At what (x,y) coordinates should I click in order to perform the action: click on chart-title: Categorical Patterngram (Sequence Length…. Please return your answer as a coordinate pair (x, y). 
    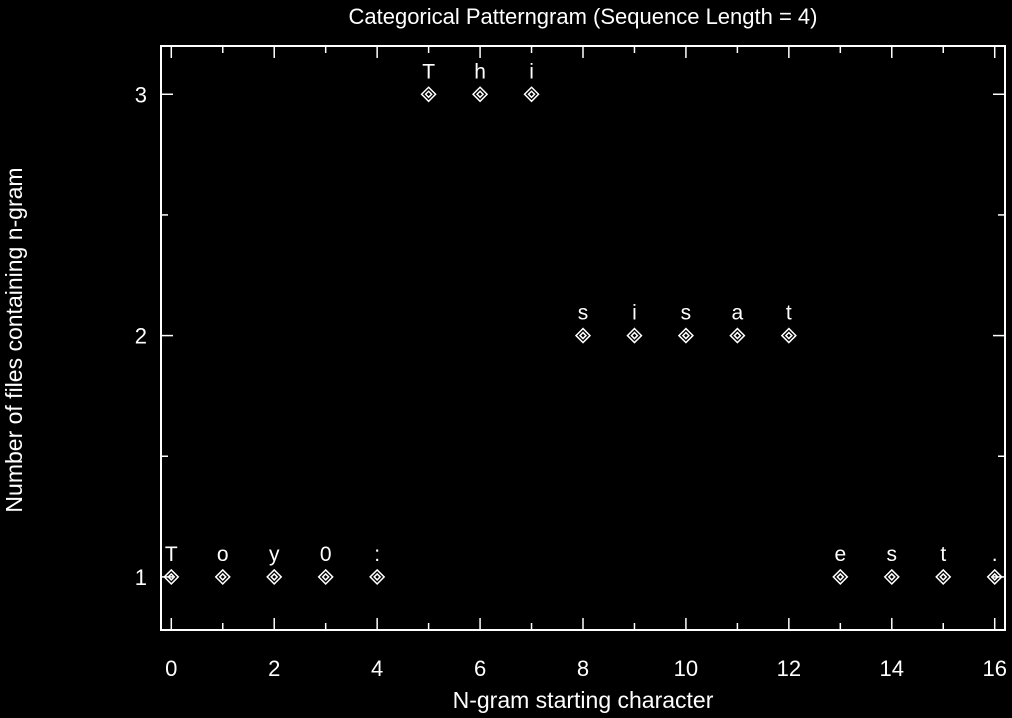
    Looking at the image, I should click on (582, 16).